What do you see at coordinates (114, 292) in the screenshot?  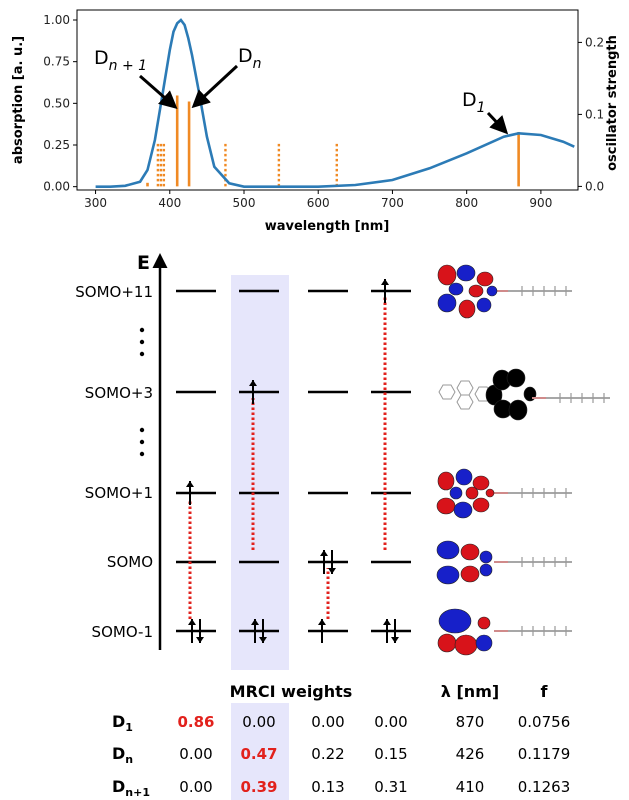 I see `level-label-somo-plus-11: SOMO+11` at bounding box center [114, 292].